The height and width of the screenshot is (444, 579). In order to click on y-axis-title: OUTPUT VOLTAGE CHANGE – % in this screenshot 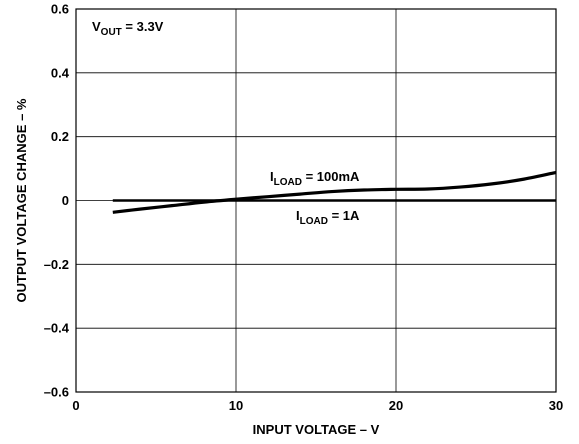, I will do `click(21, 200)`.